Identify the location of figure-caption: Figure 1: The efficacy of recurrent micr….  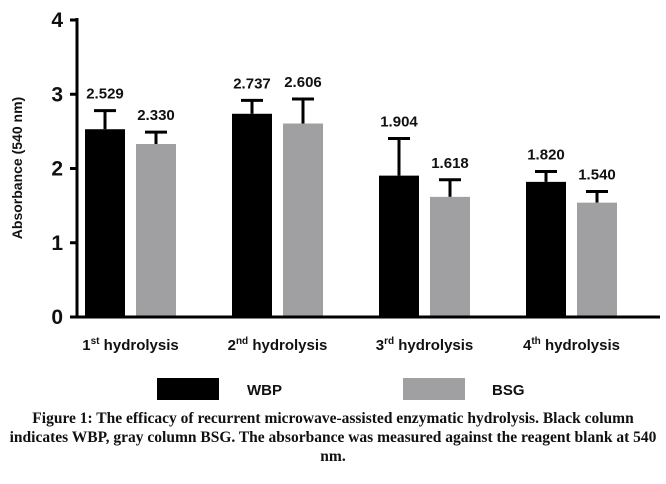
(333, 437).